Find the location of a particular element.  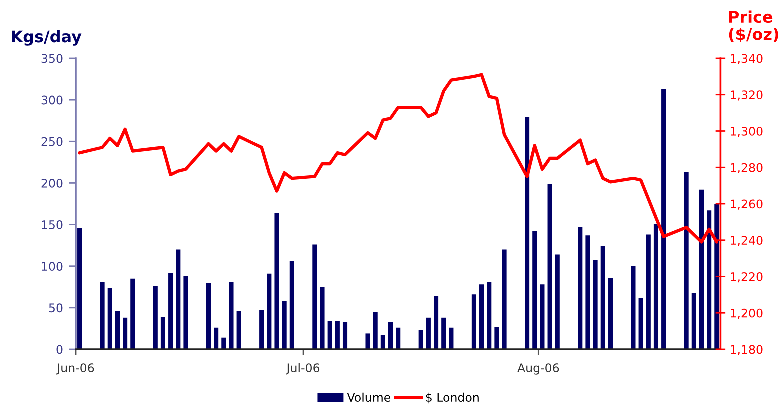

x-tick-label: Jun-06 is located at coordinates (75, 369).